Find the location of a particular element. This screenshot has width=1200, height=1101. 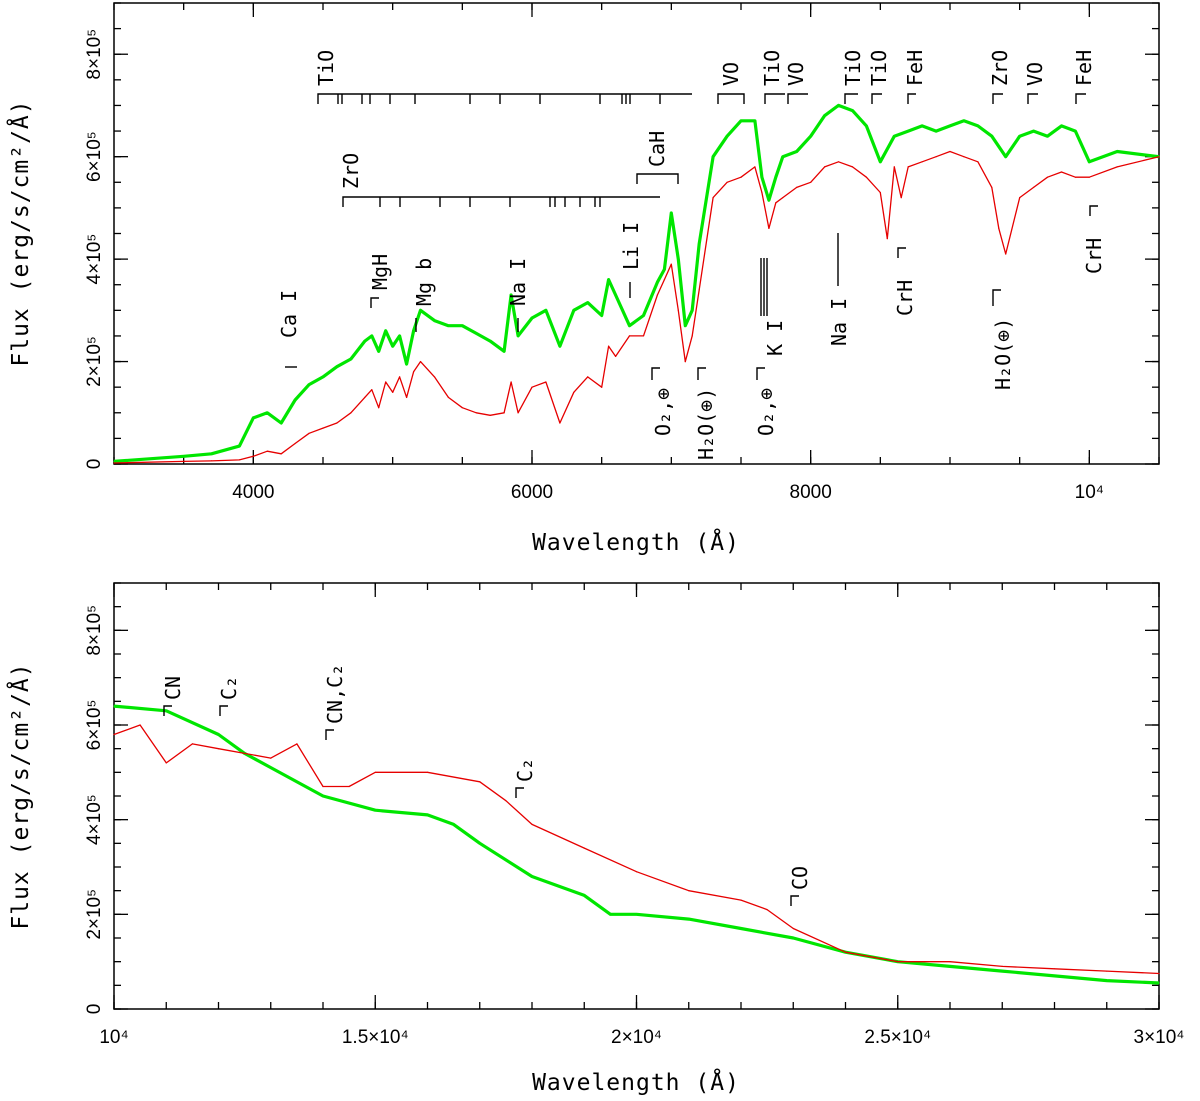

label-vo-3: VO is located at coordinates (1035, 74).